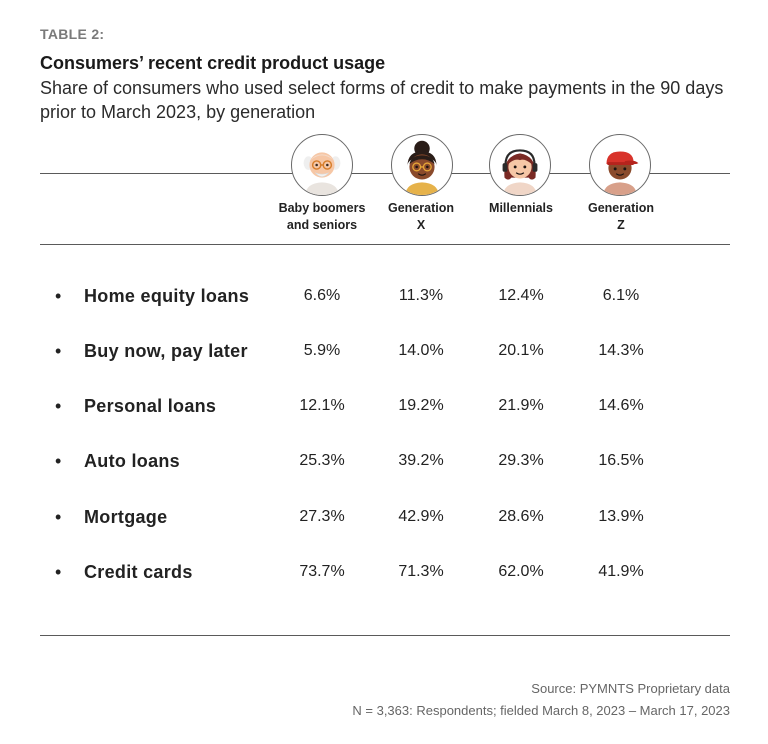 This screenshot has height=744, width=768. Describe the element at coordinates (620, 165) in the screenshot. I see `genz-avatar-icon` at that location.